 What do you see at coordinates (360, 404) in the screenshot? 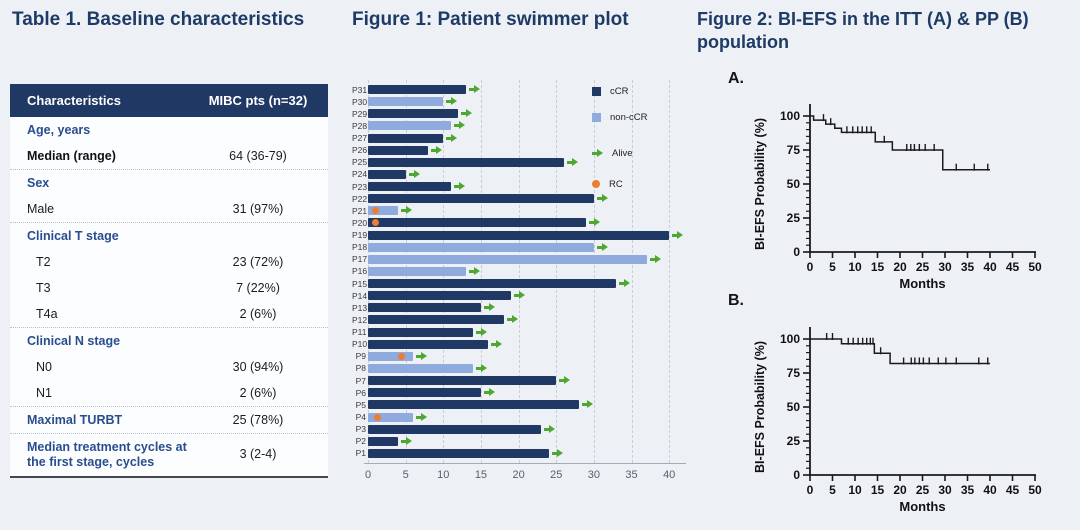
I see `patient-label: P5` at bounding box center [360, 404].